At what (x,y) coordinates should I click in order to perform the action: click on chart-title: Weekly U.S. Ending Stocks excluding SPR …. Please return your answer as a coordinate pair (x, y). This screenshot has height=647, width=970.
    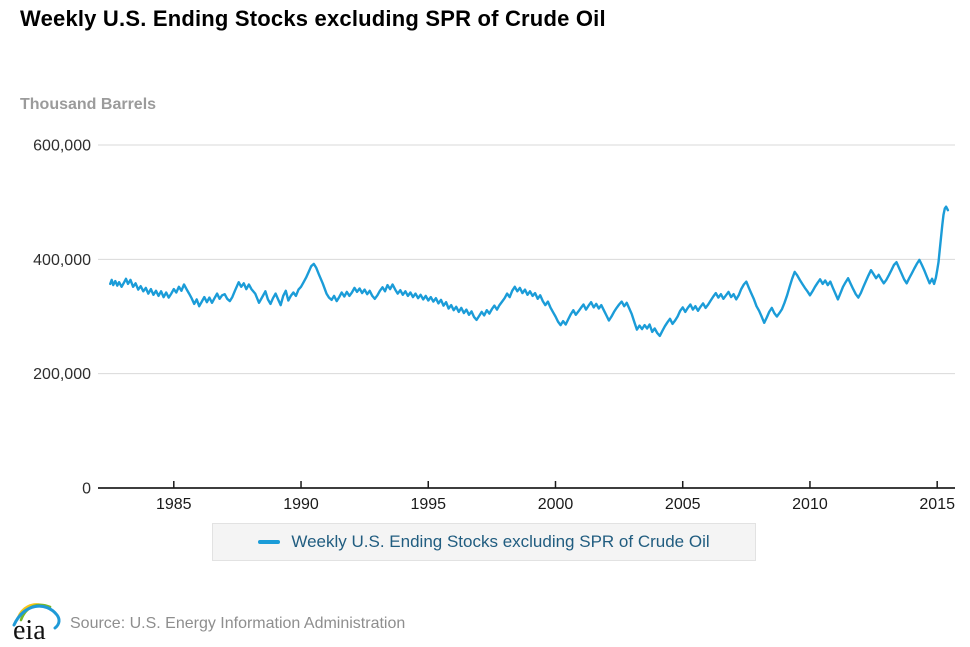
    Looking at the image, I should click on (313, 18).